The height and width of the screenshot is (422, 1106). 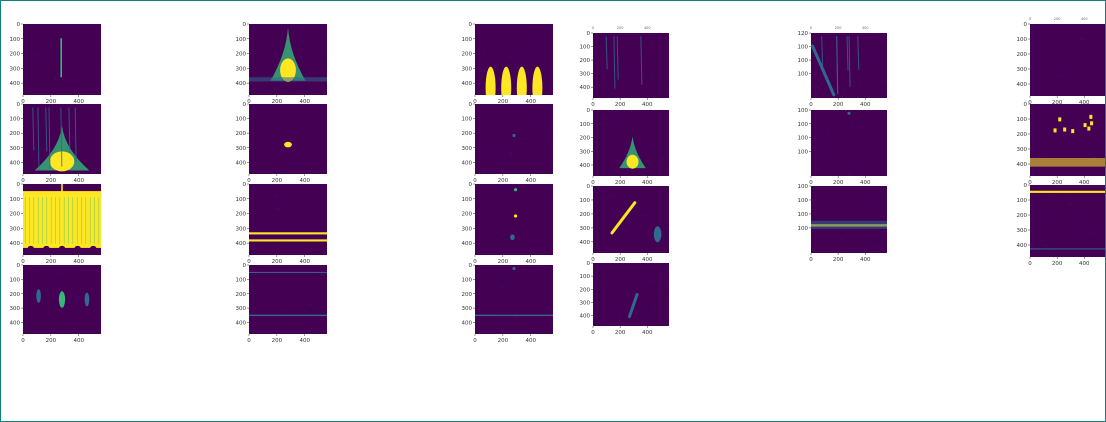 What do you see at coordinates (842, 67) in the screenshot?
I see `heatmap-panel-c5-r1: 0 200 400 0 200 400 120 100 100 100` at bounding box center [842, 67].